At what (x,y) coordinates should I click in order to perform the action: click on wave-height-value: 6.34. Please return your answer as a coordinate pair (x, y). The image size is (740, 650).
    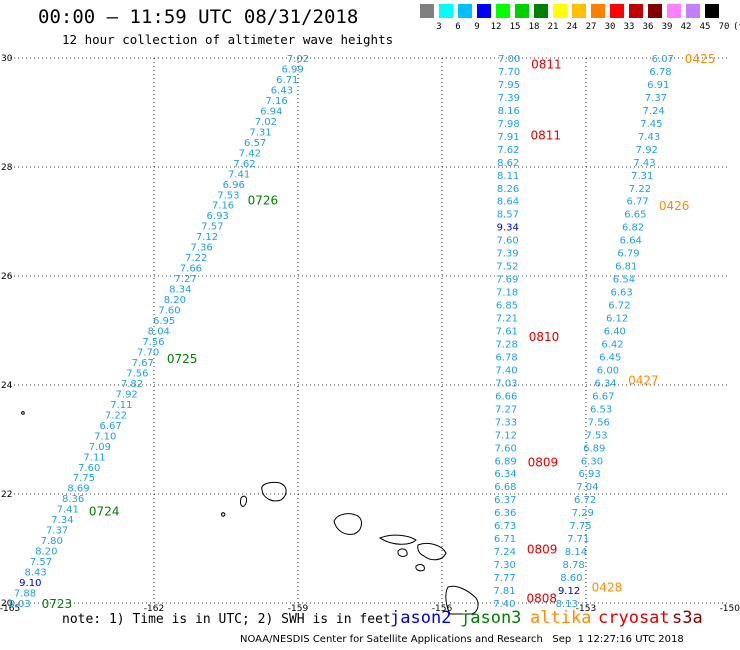
    Looking at the image, I should click on (505, 474).